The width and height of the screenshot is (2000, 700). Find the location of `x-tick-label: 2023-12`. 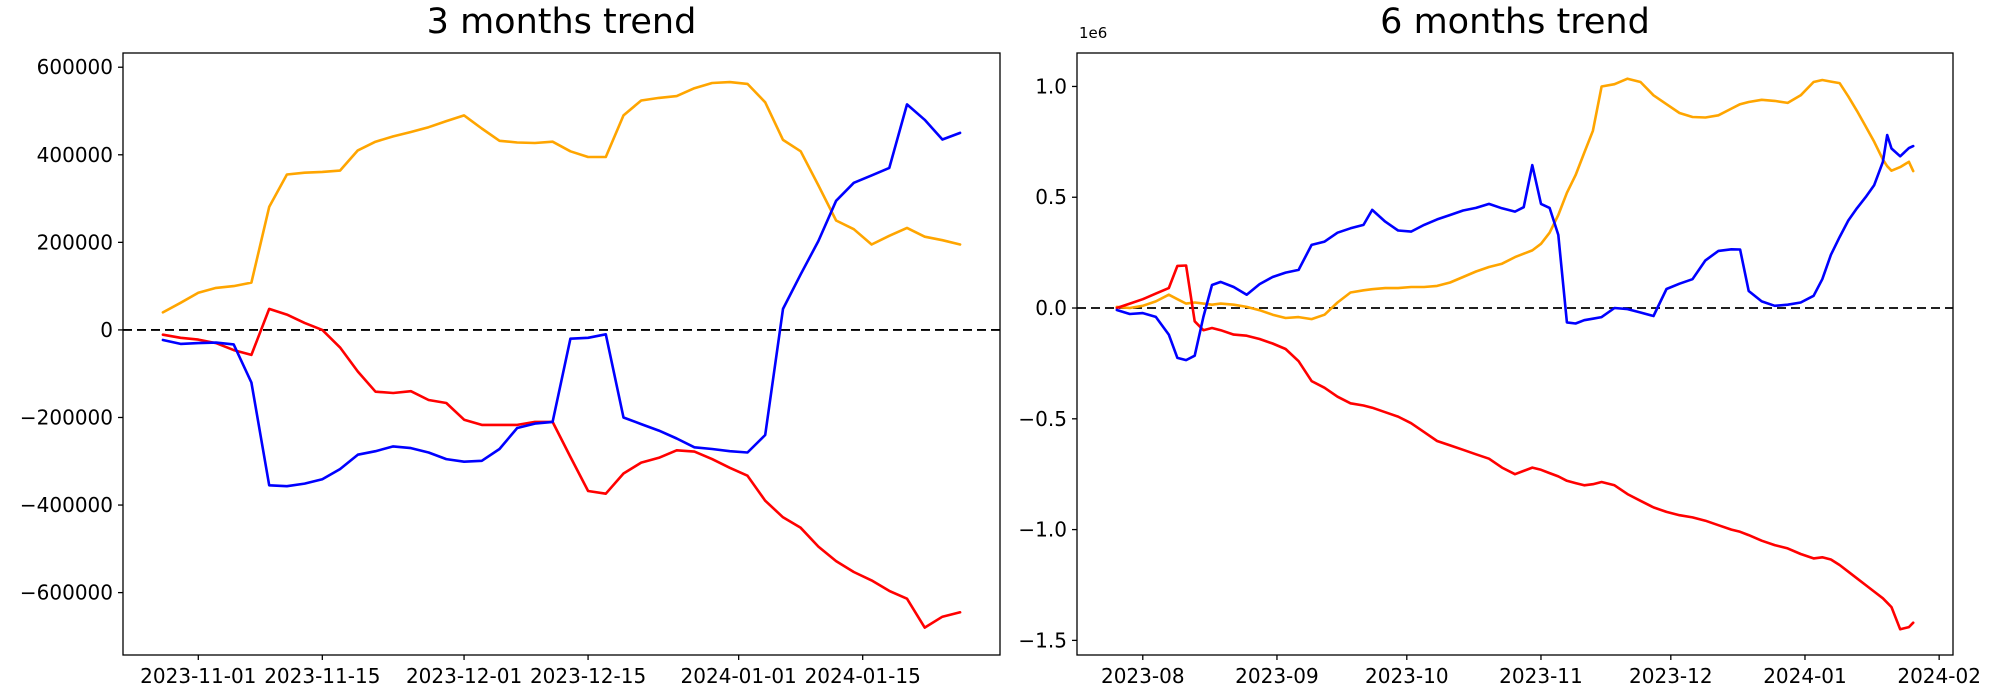

x-tick-label: 2023-12 is located at coordinates (1671, 676).